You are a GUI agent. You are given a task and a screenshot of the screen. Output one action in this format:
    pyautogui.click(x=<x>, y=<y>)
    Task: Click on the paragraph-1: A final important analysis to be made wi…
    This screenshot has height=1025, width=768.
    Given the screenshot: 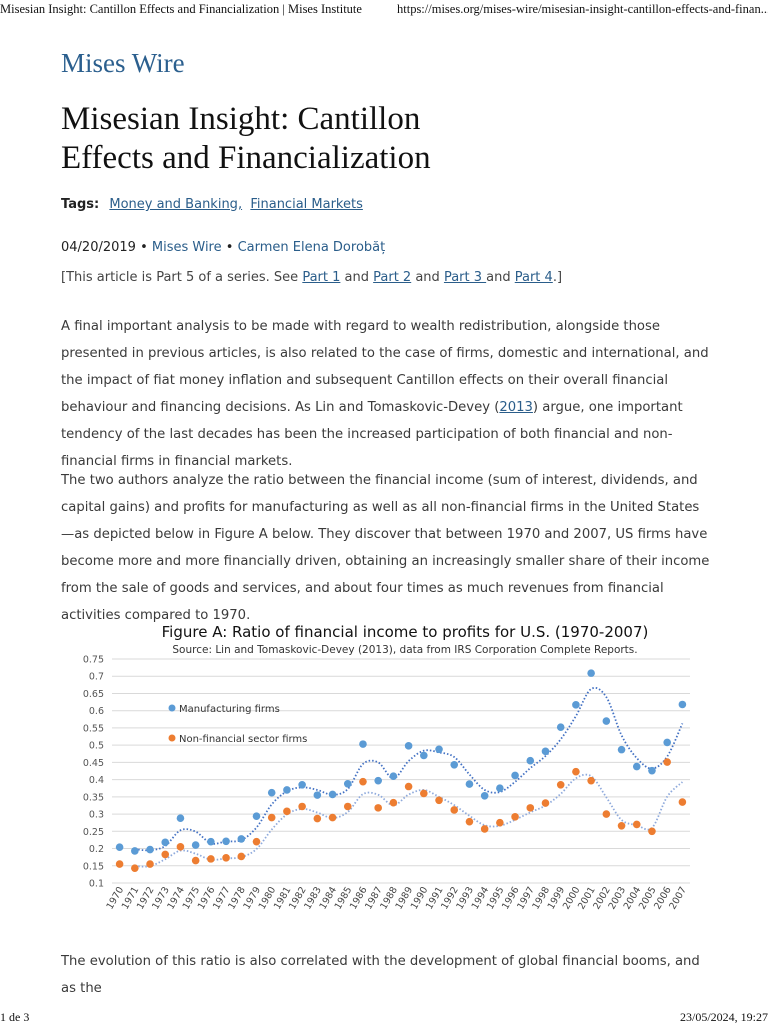 What is the action you would take?
    pyautogui.click(x=386, y=394)
    